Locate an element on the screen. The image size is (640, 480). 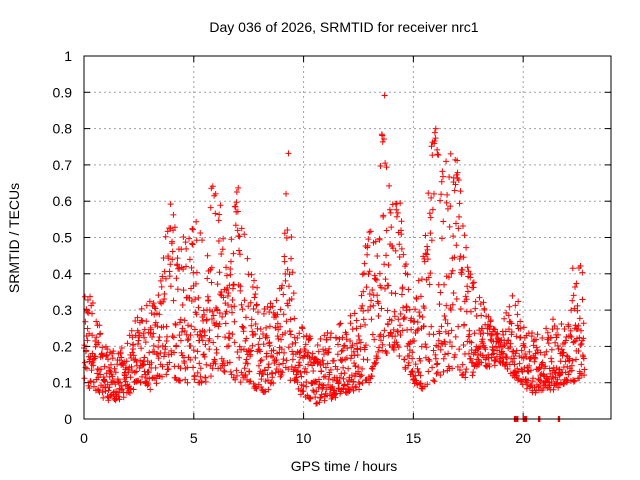
y-tick-label: 0.5 is located at coordinates (63, 238).